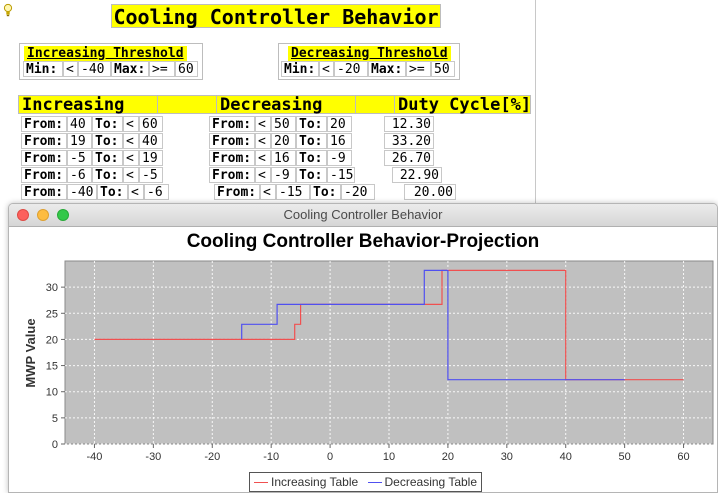 The height and width of the screenshot is (493, 718). I want to click on x-tick-label: -30, so click(153, 457).